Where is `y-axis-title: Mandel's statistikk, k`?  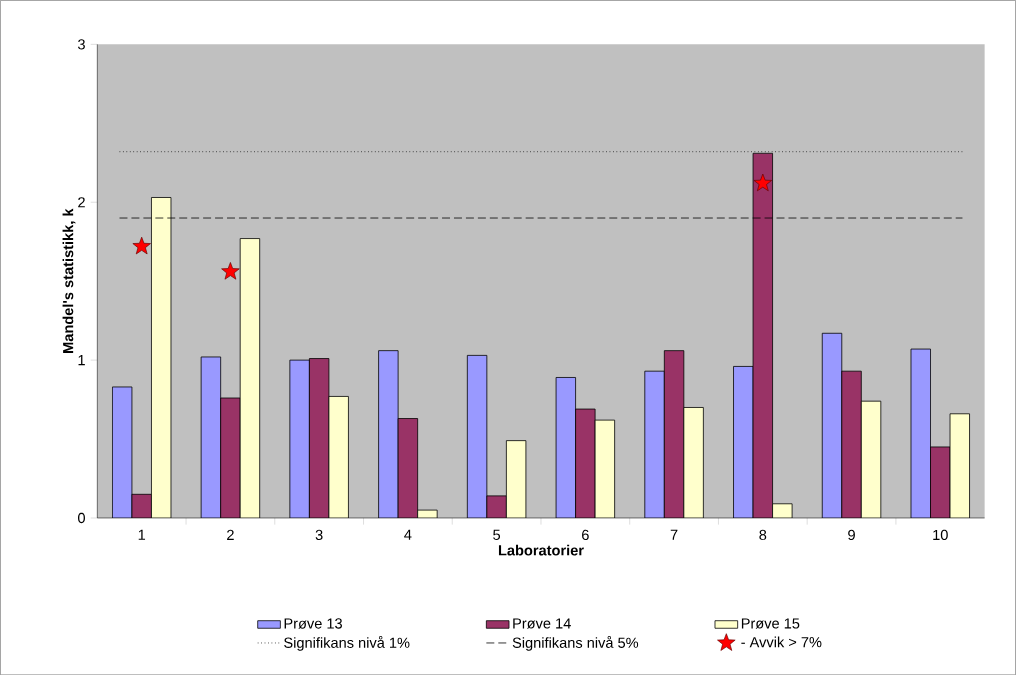 y-axis-title: Mandel's statistikk, k is located at coordinates (69, 280).